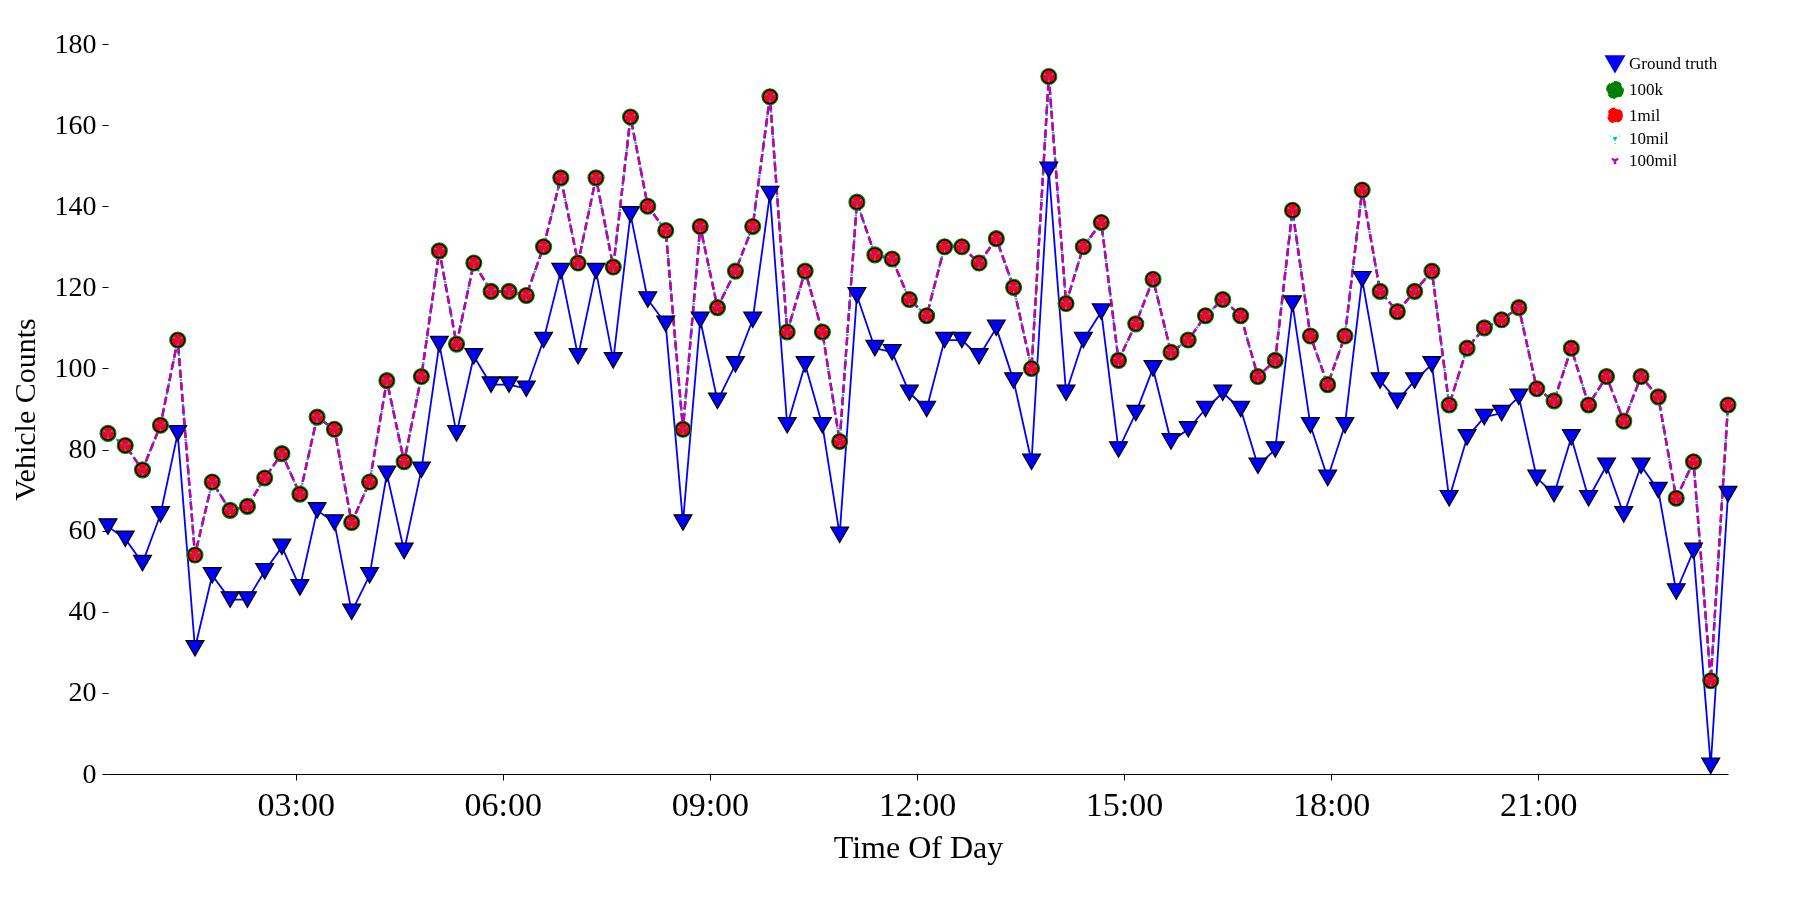 The image size is (1800, 900). What do you see at coordinates (82, 692) in the screenshot?
I see `y-tick-label: 20` at bounding box center [82, 692].